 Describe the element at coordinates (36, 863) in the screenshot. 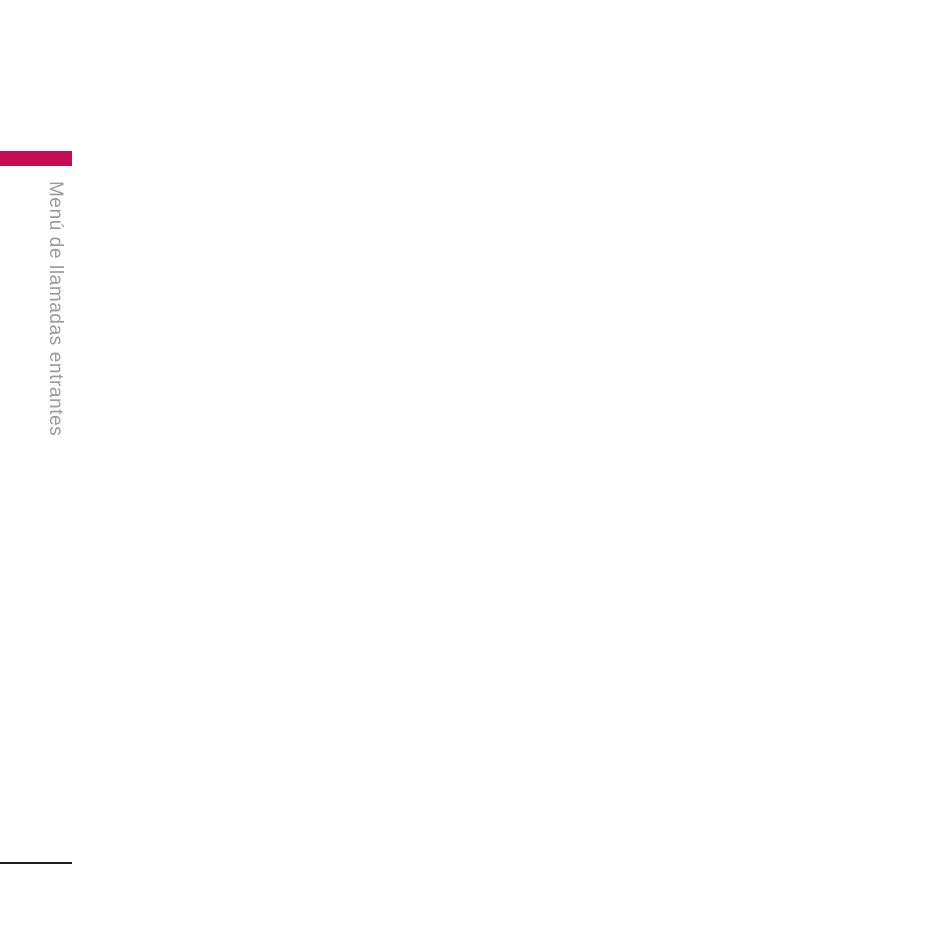

I see `footer-rule` at that location.